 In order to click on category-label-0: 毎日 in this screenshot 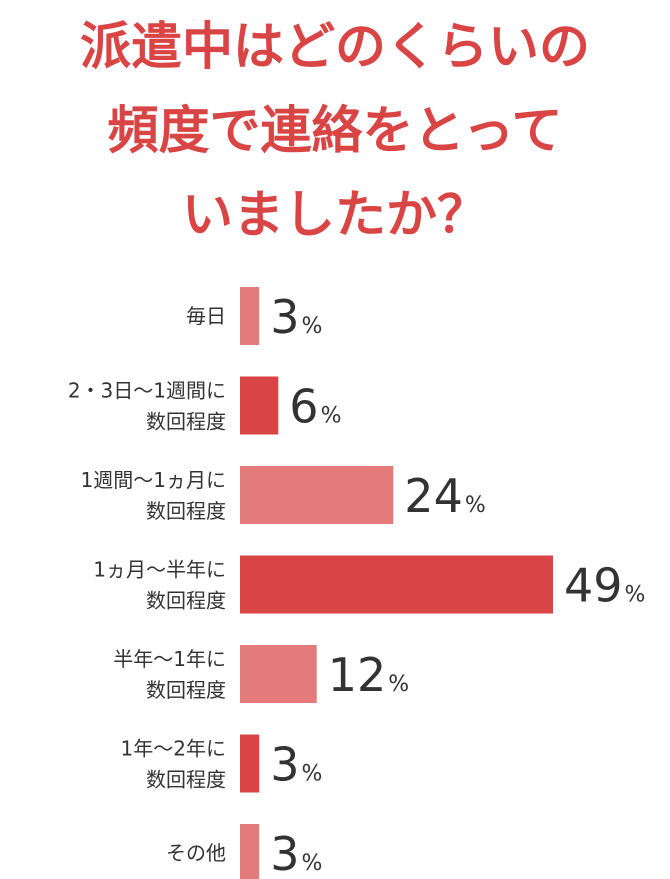, I will do `click(206, 316)`.